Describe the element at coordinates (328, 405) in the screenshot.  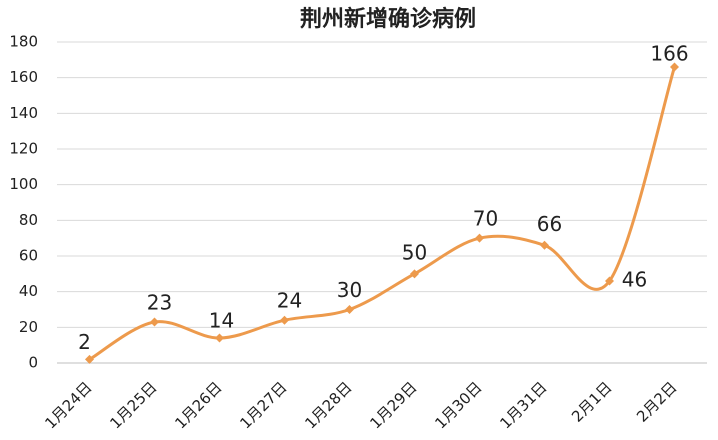
I see `x-tick-label: 1月28日` at that location.